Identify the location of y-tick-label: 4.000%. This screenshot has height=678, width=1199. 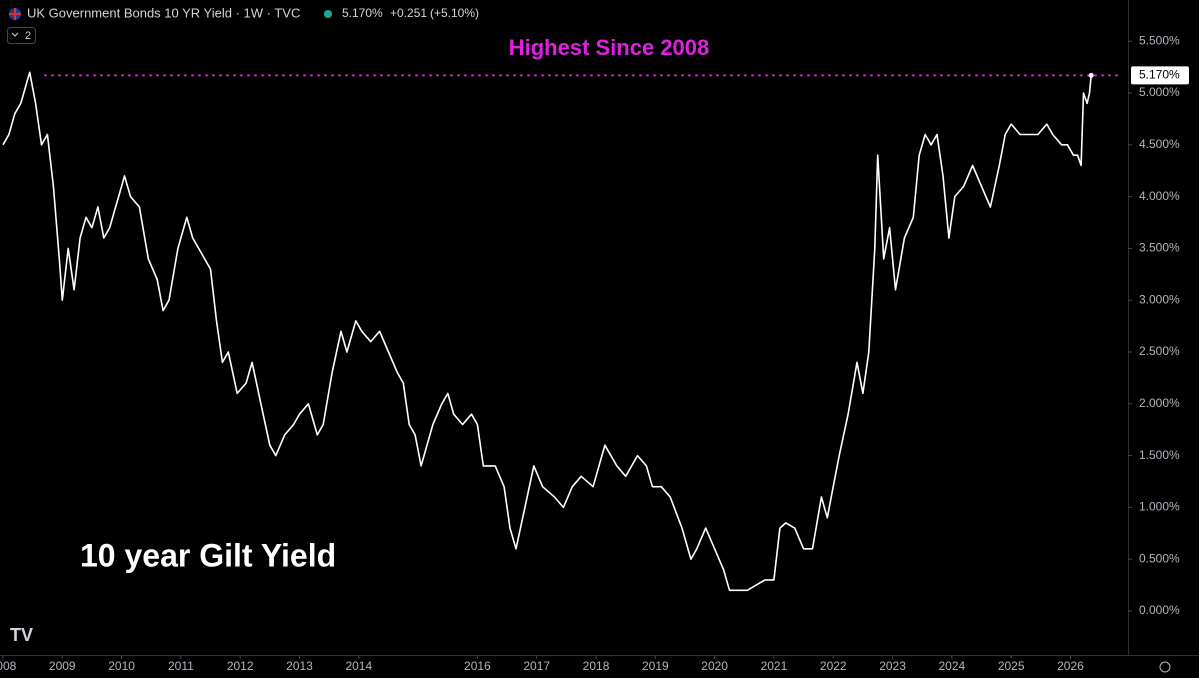
(1159, 196).